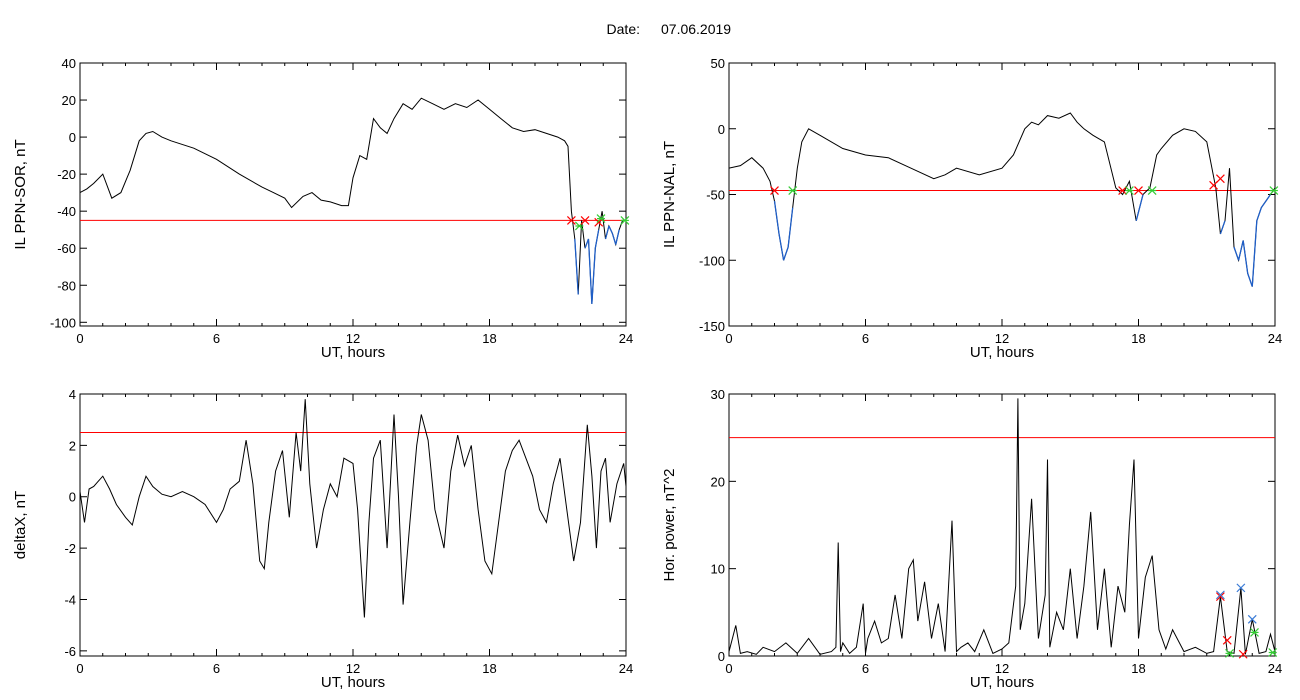 The width and height of the screenshot is (1300, 700). What do you see at coordinates (669, 525) in the screenshot?
I see `y-axis-label: Hor. power, nT^2` at bounding box center [669, 525].